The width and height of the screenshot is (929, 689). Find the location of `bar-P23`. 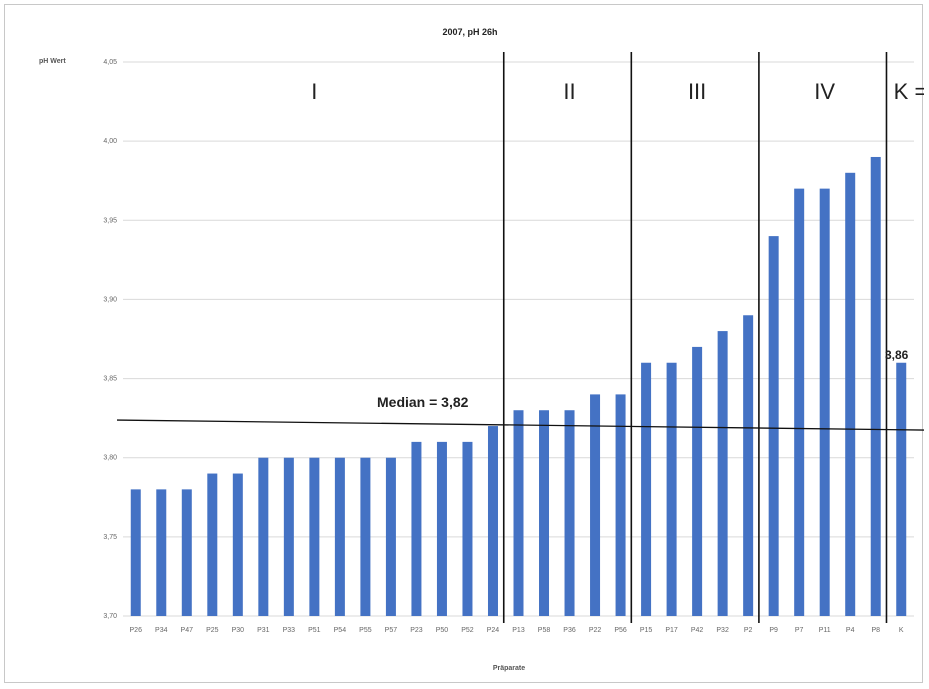

bar-P23 is located at coordinates (416, 528).